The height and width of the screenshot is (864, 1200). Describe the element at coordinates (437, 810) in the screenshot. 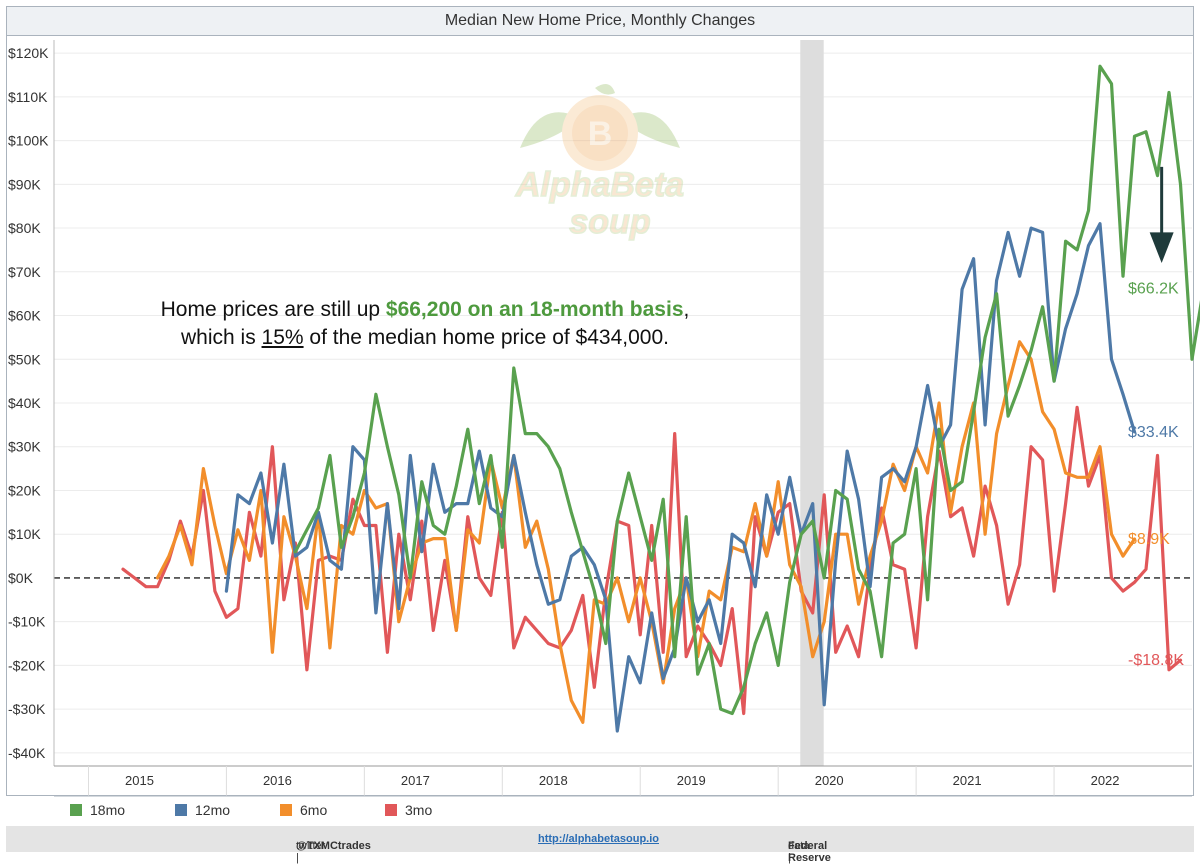

I see `legend-item-3mo: 3mo` at that location.